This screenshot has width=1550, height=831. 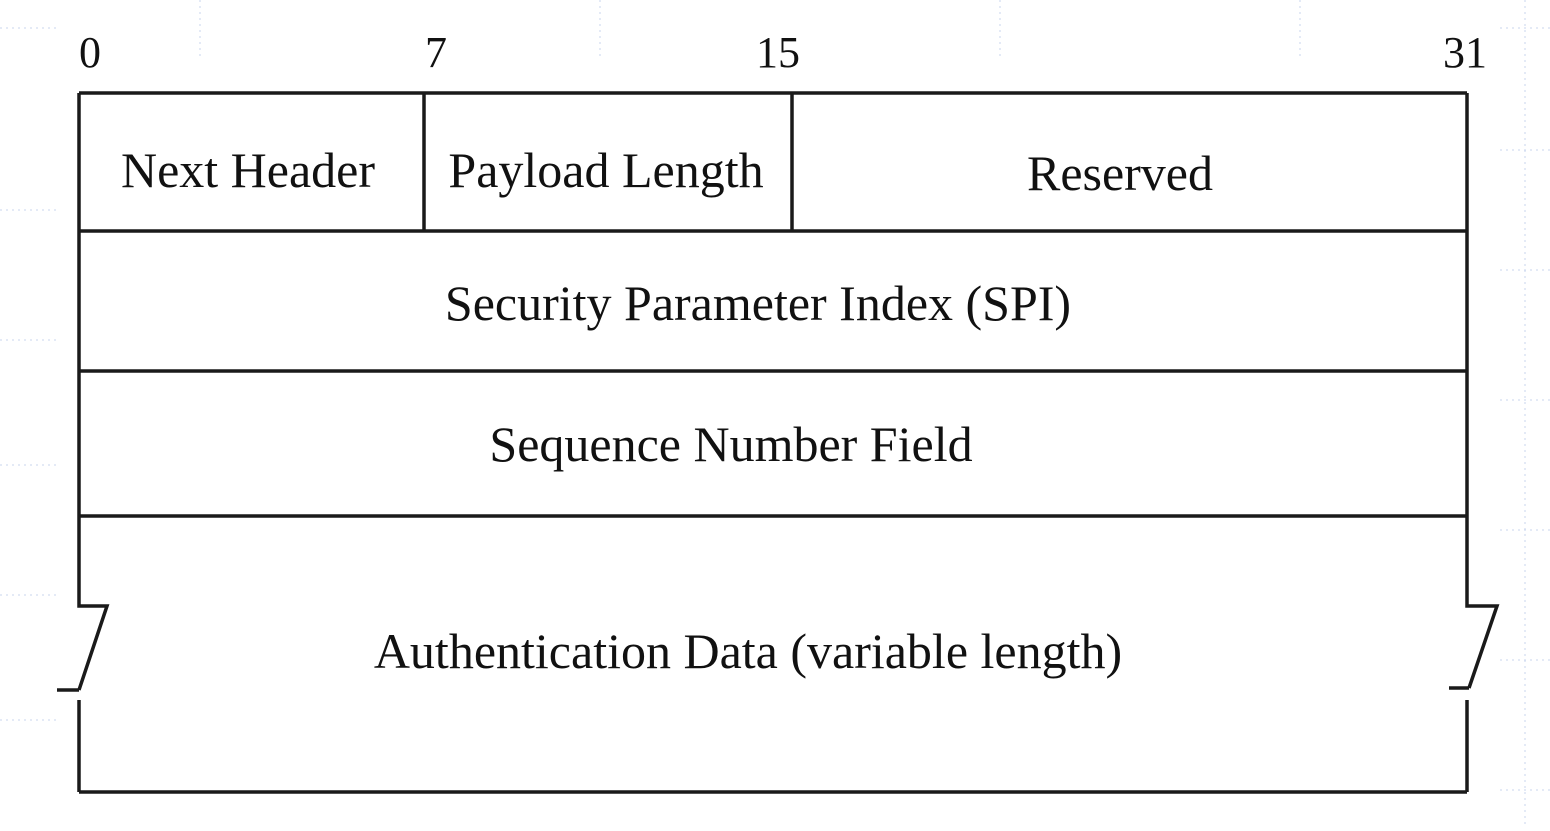 I want to click on bit-label-0: 0, so click(x=90, y=52).